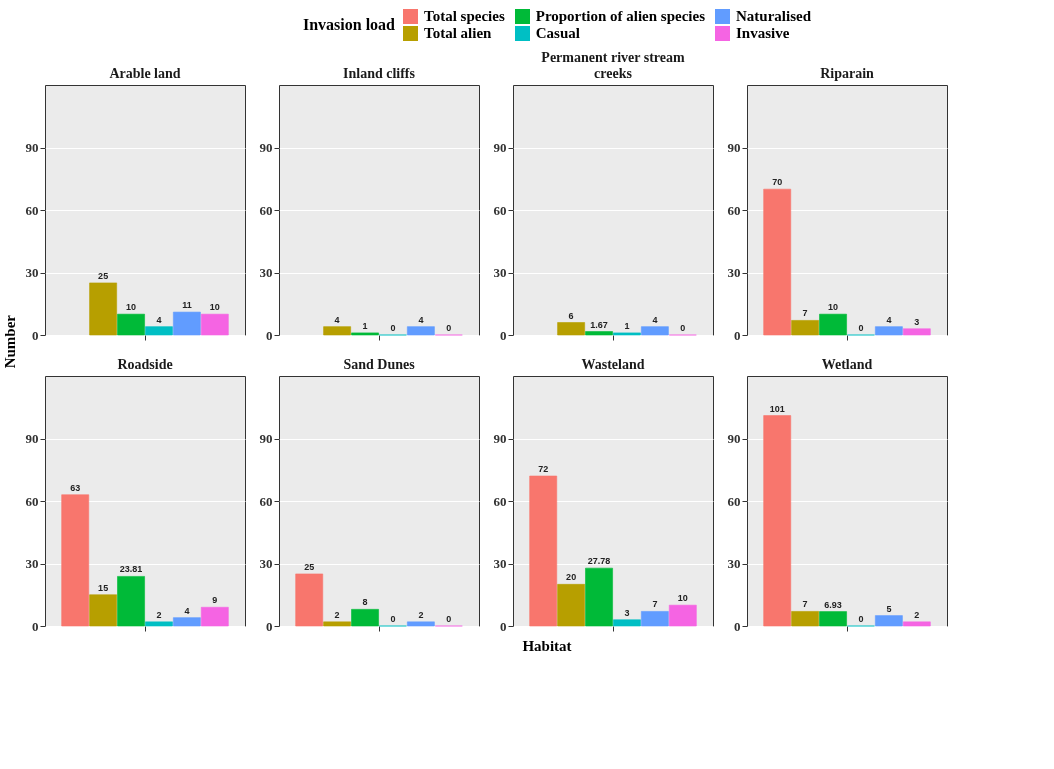 This screenshot has width=1054, height=769. What do you see at coordinates (613, 65) in the screenshot?
I see `chart-title: Permanent river stream creeks` at bounding box center [613, 65].